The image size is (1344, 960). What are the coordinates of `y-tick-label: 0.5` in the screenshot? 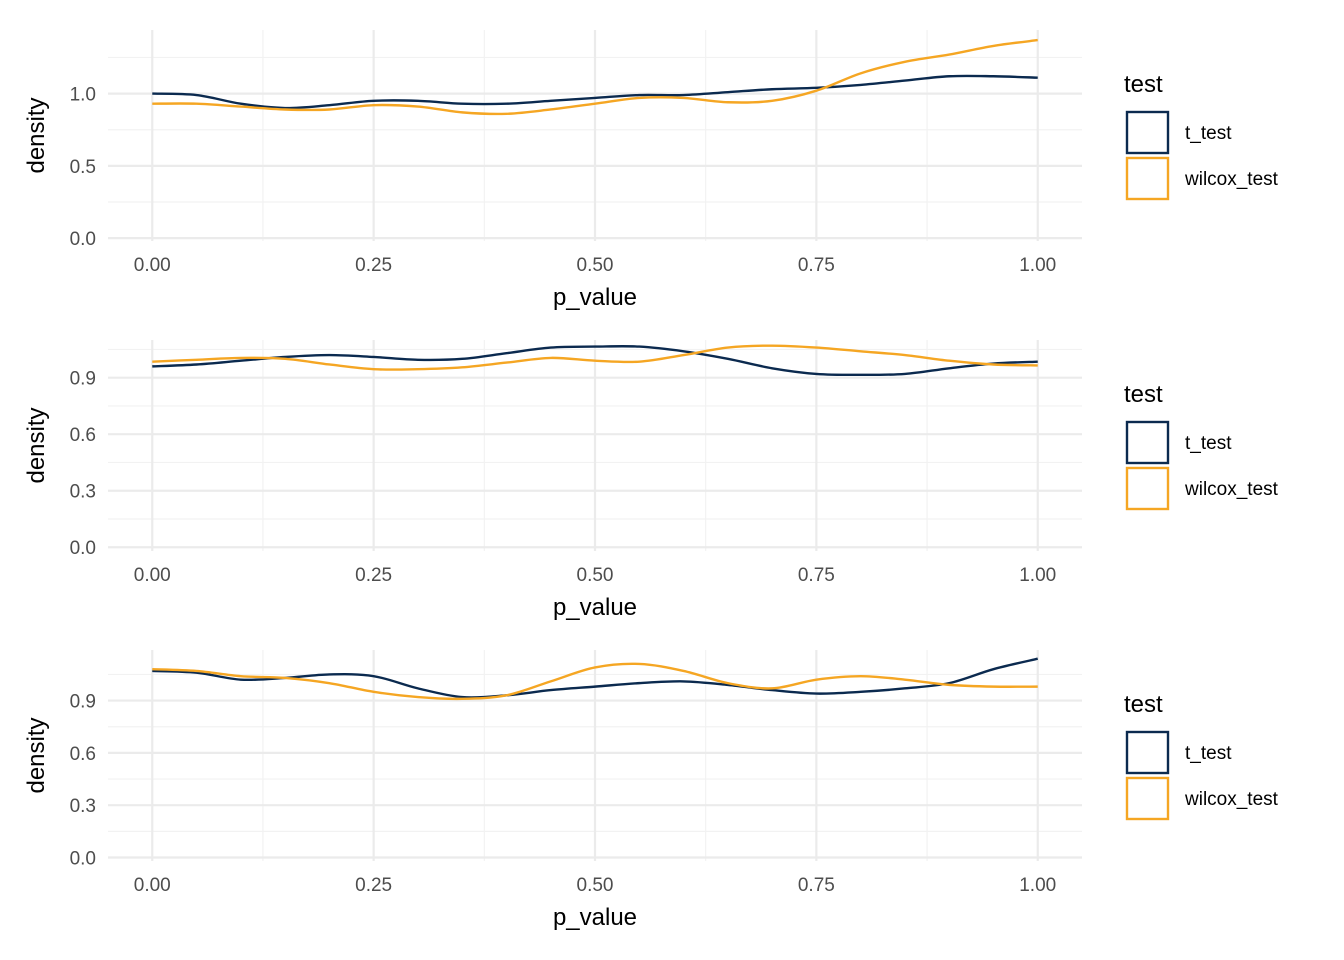 It's located at (83, 167).